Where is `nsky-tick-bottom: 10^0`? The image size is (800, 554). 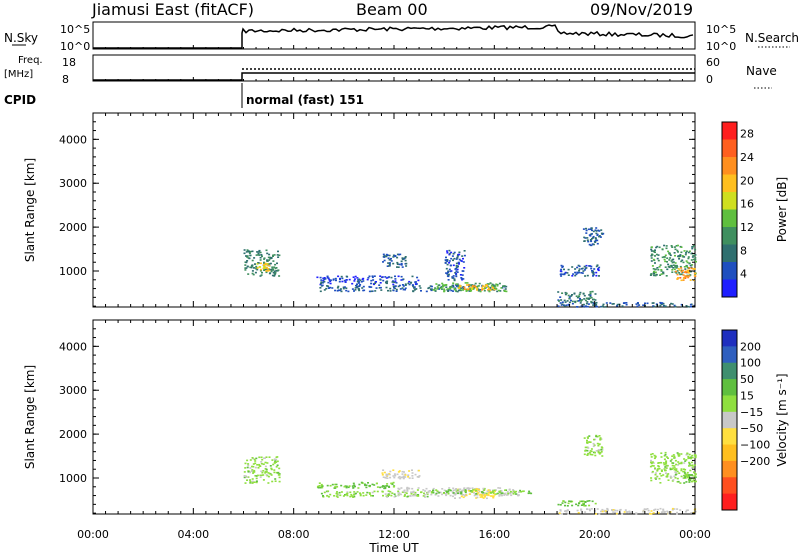 nsky-tick-bottom: 10^0 is located at coordinates (75, 46).